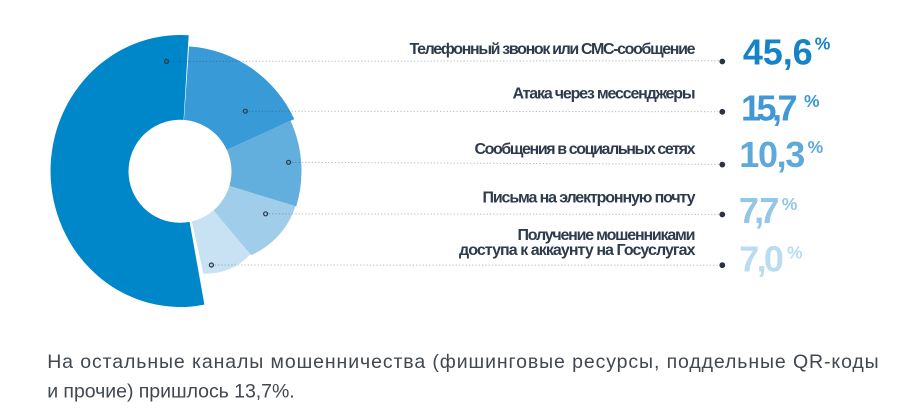  Describe the element at coordinates (577, 250) in the screenshot. I see `svg-text:доступа к аккаунту на Госуслуг: доступа к аккаунту на Госуслугах` at that location.